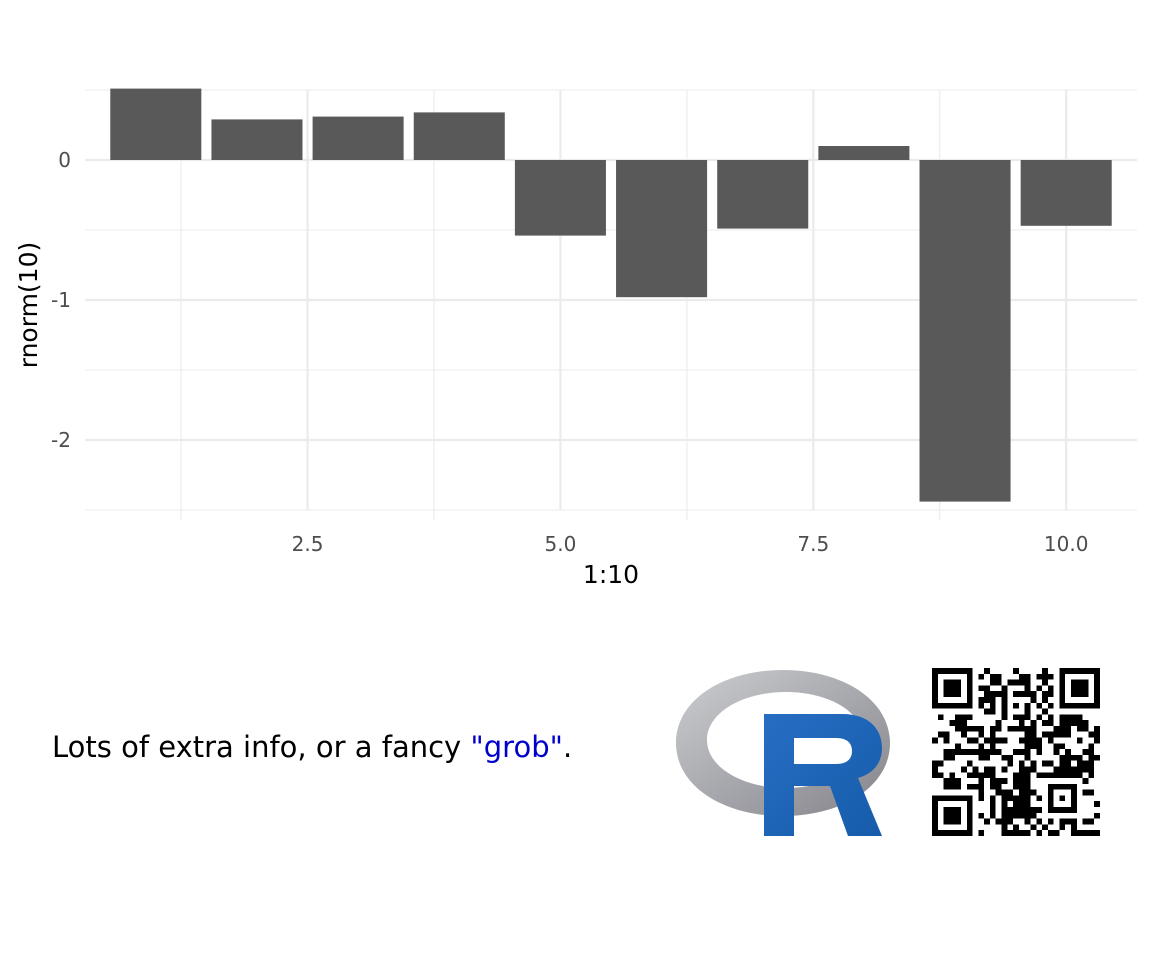  I want to click on y-axis-title: rnorm(10), so click(28, 305).